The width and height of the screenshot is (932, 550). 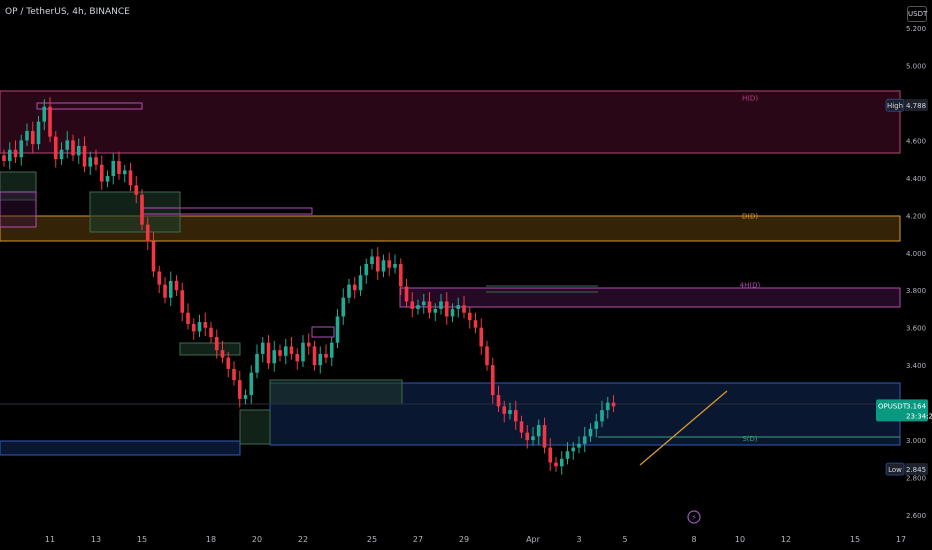 What do you see at coordinates (916, 179) in the screenshot?
I see `y-tick-label: 4.400` at bounding box center [916, 179].